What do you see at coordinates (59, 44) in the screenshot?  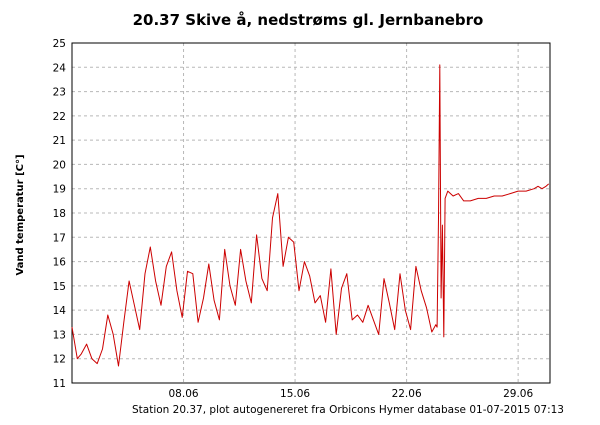 I see `y-tick-label: 25` at bounding box center [59, 44].